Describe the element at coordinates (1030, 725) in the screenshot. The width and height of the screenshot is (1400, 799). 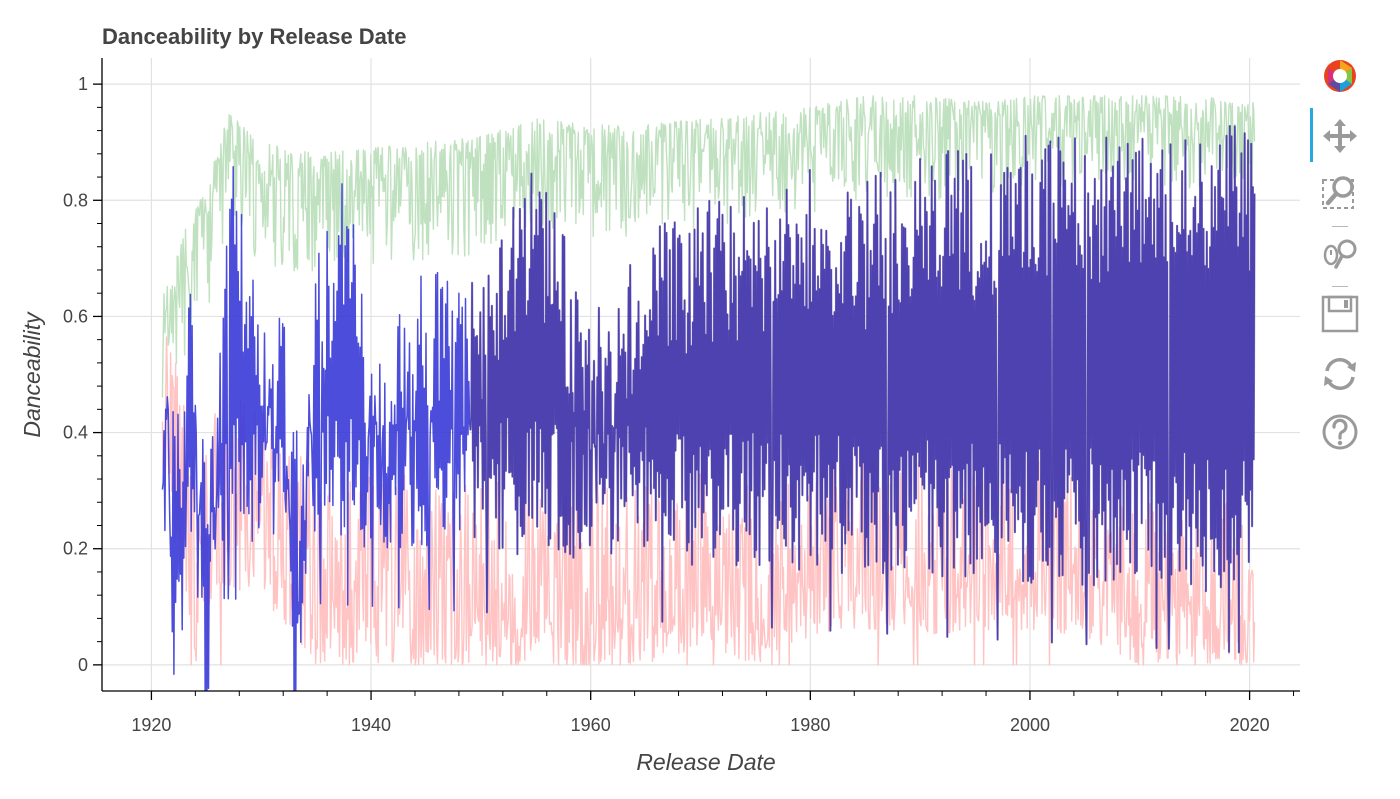
I see `x-tick-label: 2000` at that location.